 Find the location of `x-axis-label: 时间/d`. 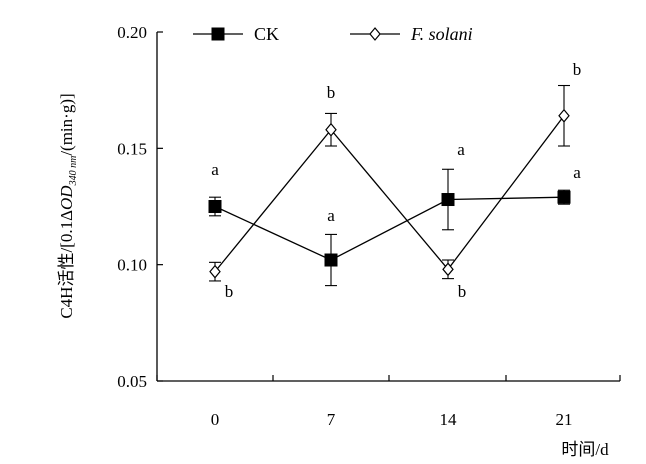

x-axis-label: 时间/d is located at coordinates (585, 449).